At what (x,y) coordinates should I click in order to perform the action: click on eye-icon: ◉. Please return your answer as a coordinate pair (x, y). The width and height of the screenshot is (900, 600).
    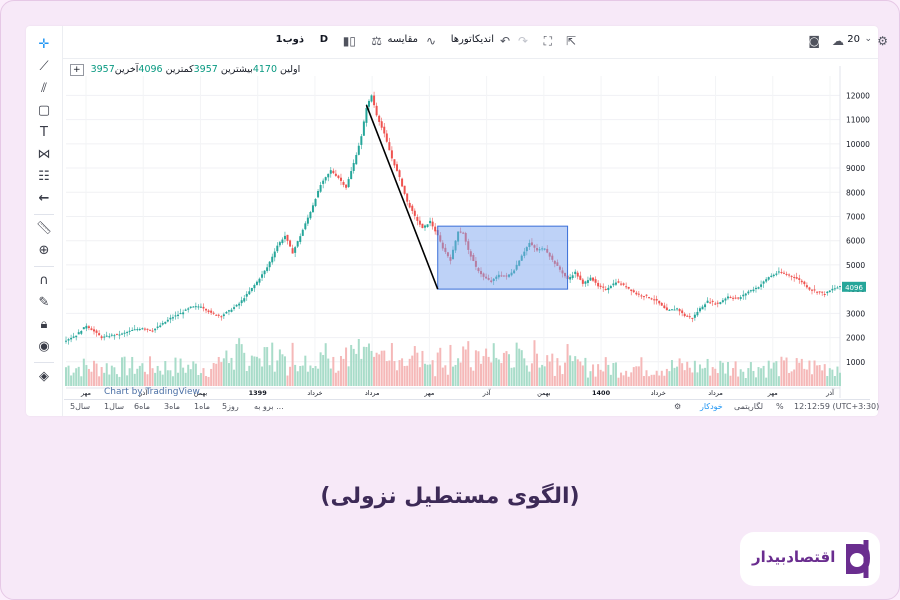
    Looking at the image, I should click on (44, 346).